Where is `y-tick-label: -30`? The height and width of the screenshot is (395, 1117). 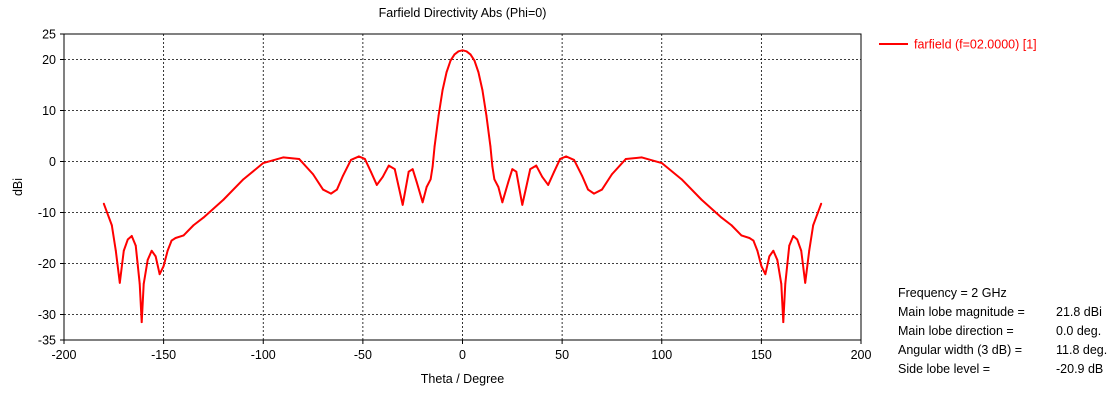
y-tick-label: -30 is located at coordinates (47, 315).